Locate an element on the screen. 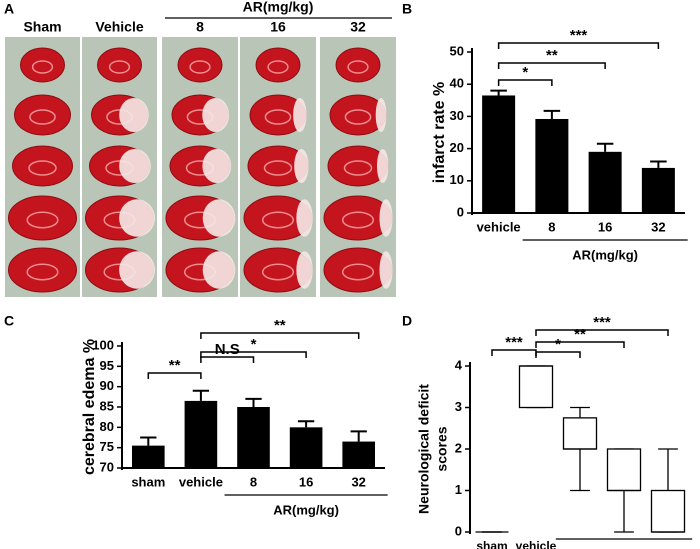 This screenshot has height=549, width=700. y-tick-label: 70 is located at coordinates (107, 466).